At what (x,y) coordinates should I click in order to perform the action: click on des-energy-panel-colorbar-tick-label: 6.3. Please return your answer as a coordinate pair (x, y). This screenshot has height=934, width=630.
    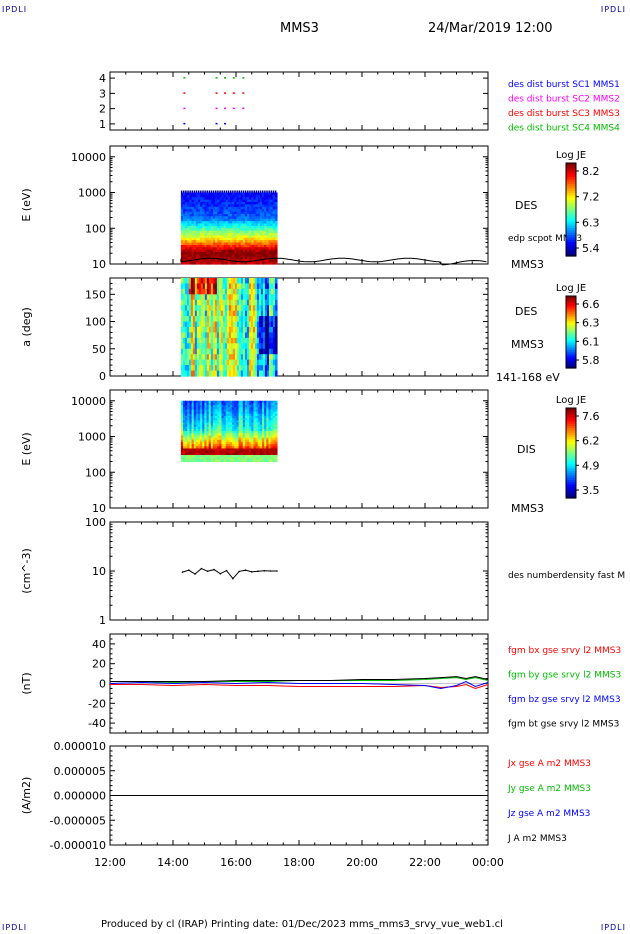
    Looking at the image, I should click on (591, 222).